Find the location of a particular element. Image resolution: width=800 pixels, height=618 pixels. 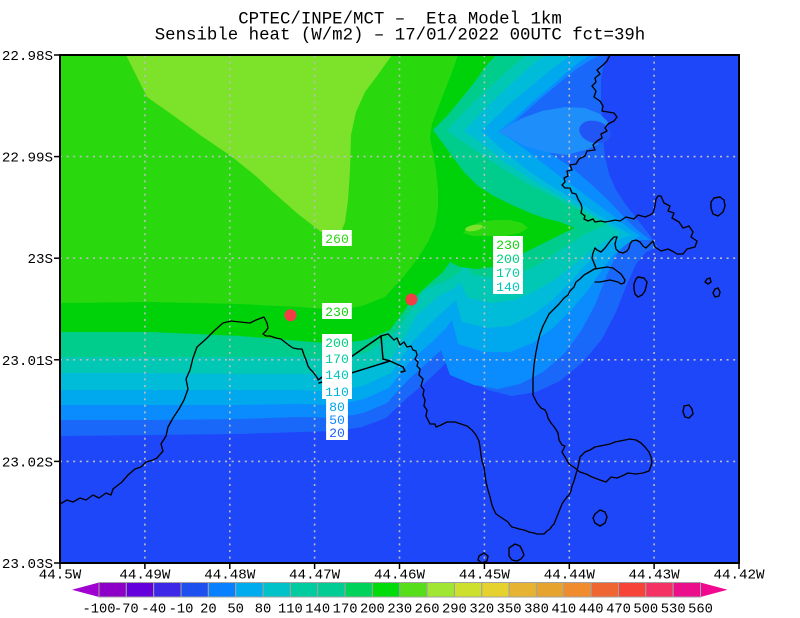

svg-text: 440 is located at coordinates (591, 610).